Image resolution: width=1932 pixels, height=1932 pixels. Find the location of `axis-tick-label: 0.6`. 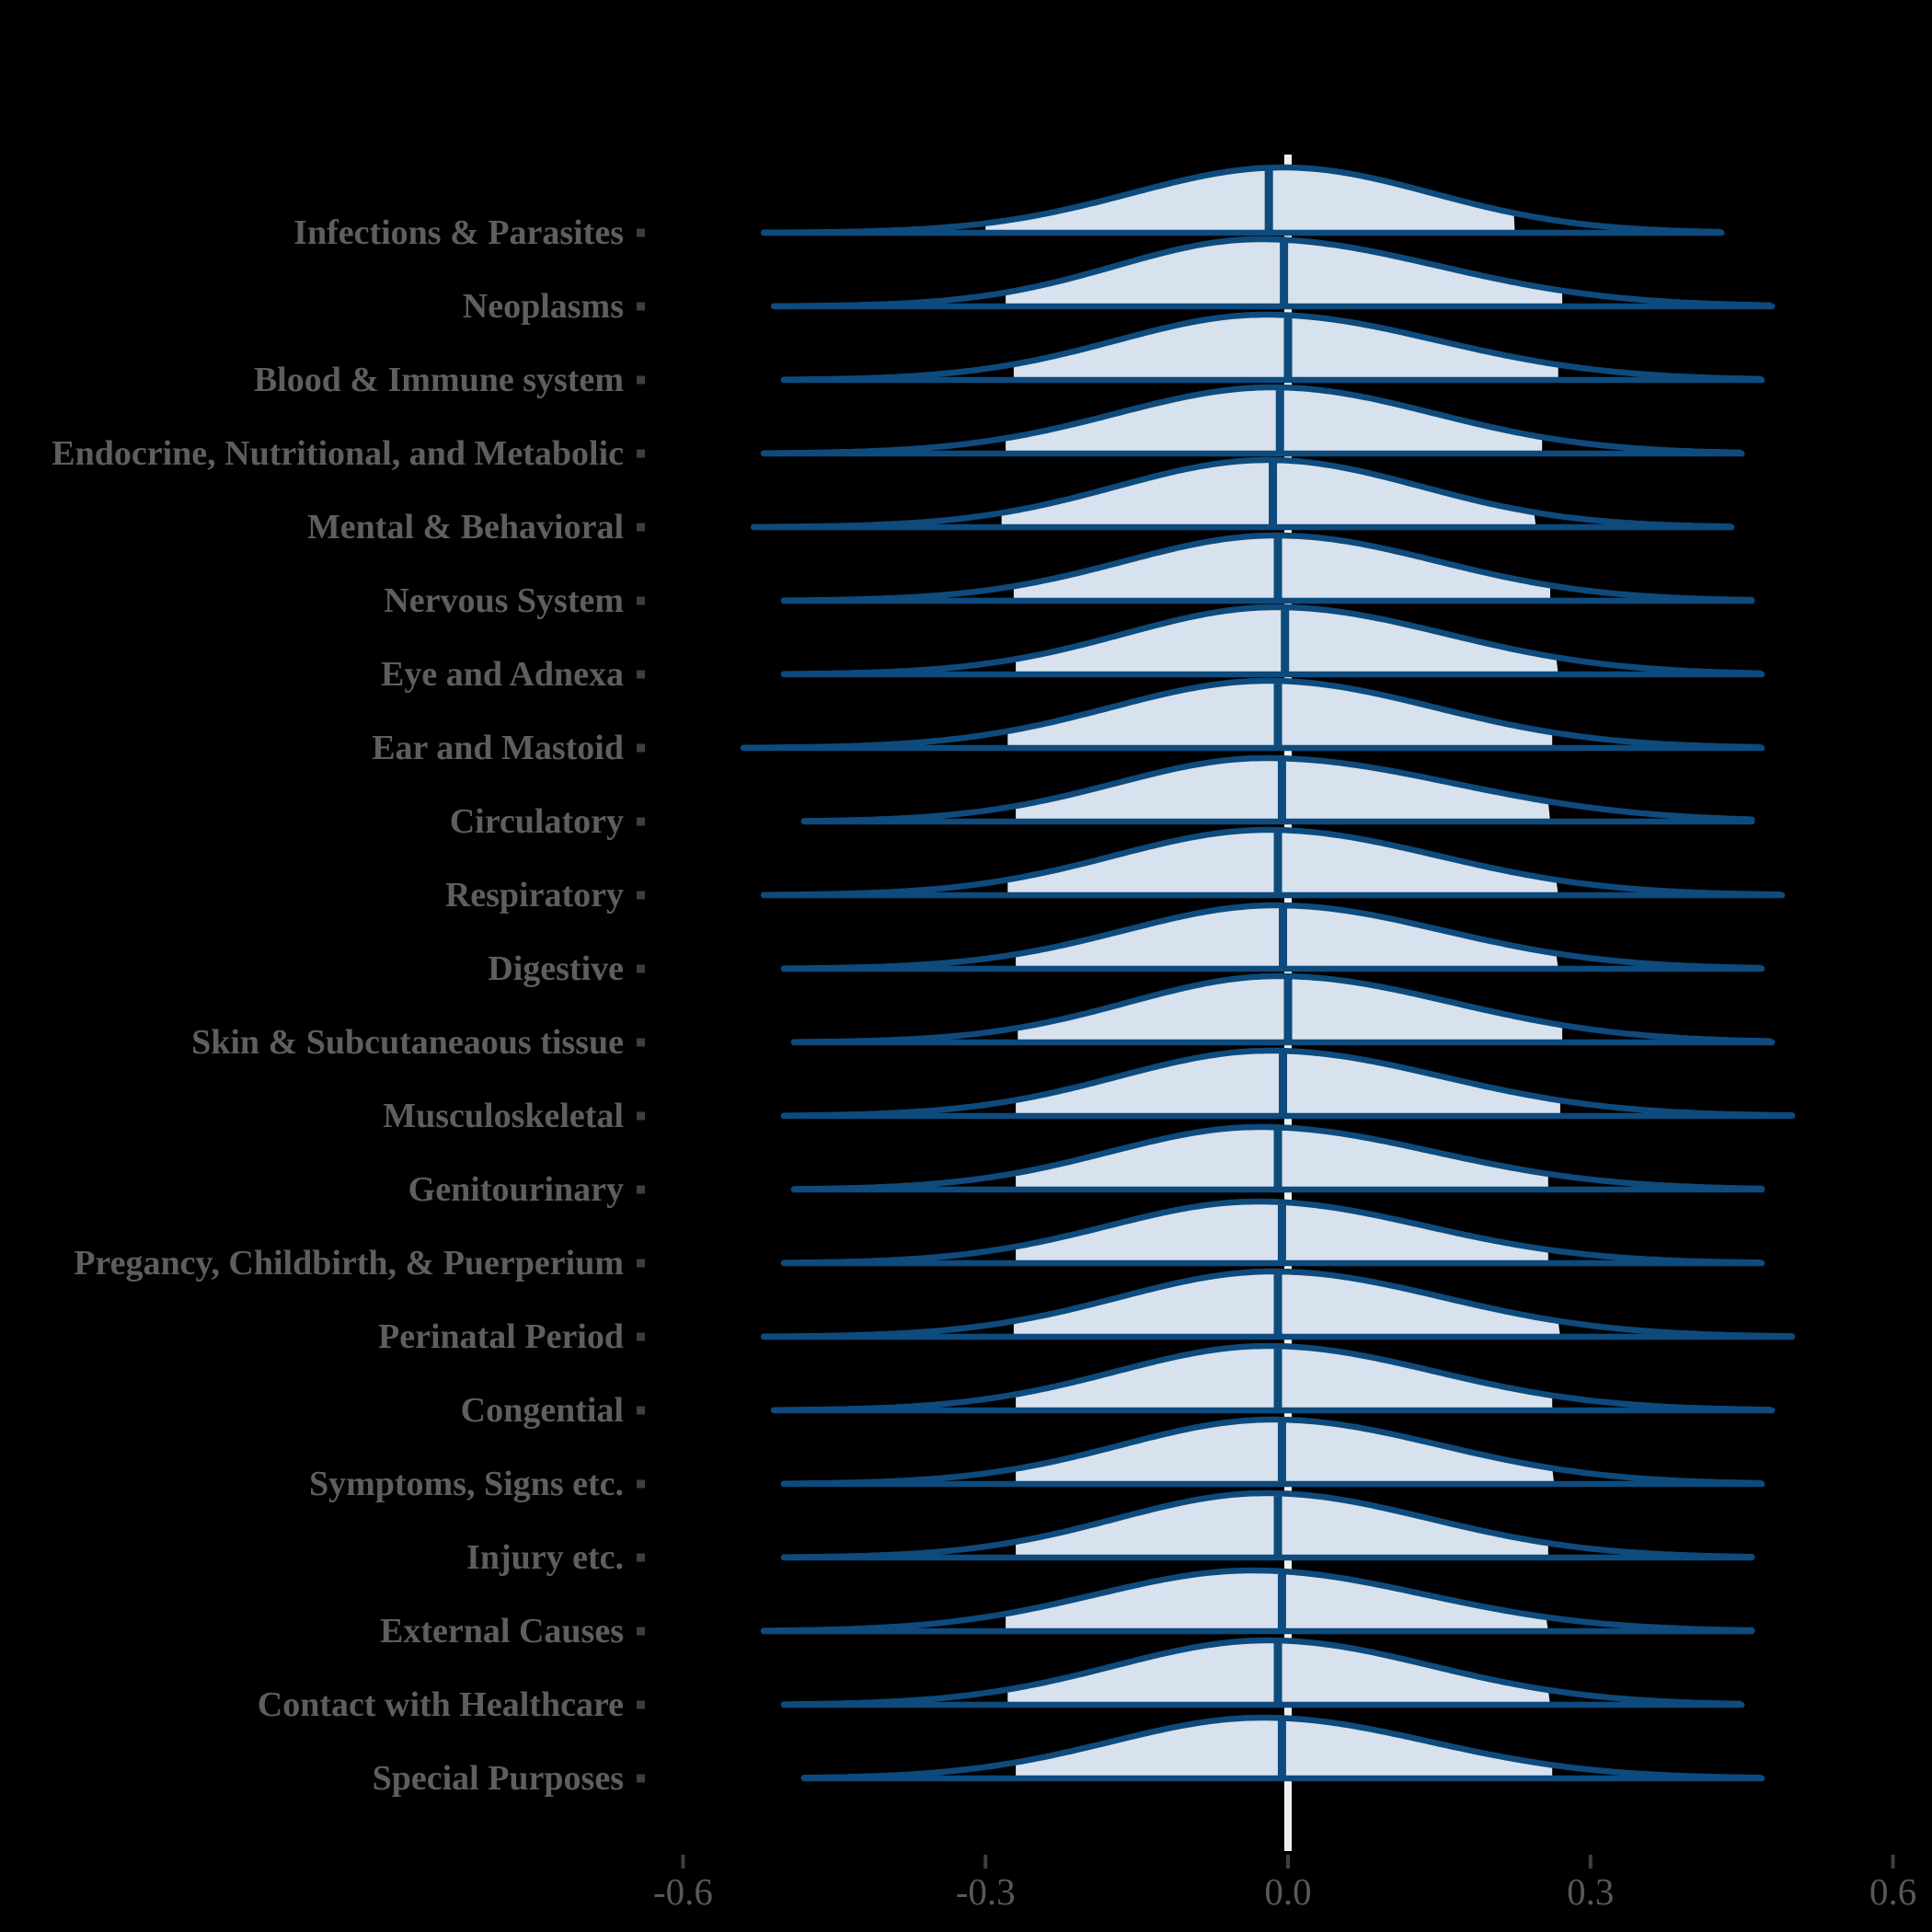

axis-tick-label: 0.6 is located at coordinates (1892, 1891).